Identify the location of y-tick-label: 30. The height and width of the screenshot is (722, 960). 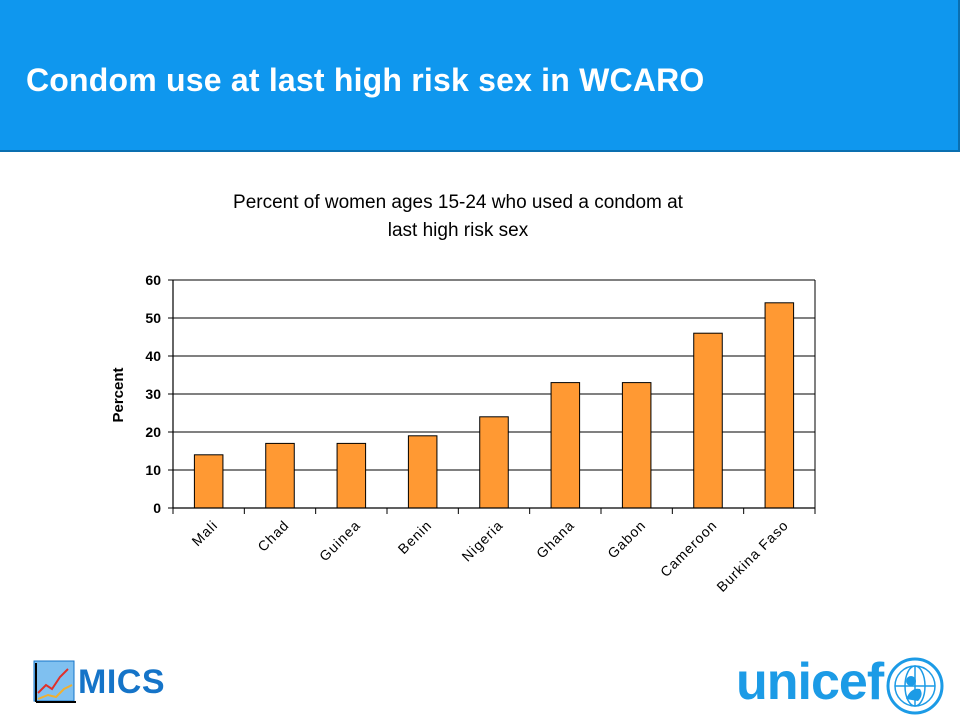
(153, 394).